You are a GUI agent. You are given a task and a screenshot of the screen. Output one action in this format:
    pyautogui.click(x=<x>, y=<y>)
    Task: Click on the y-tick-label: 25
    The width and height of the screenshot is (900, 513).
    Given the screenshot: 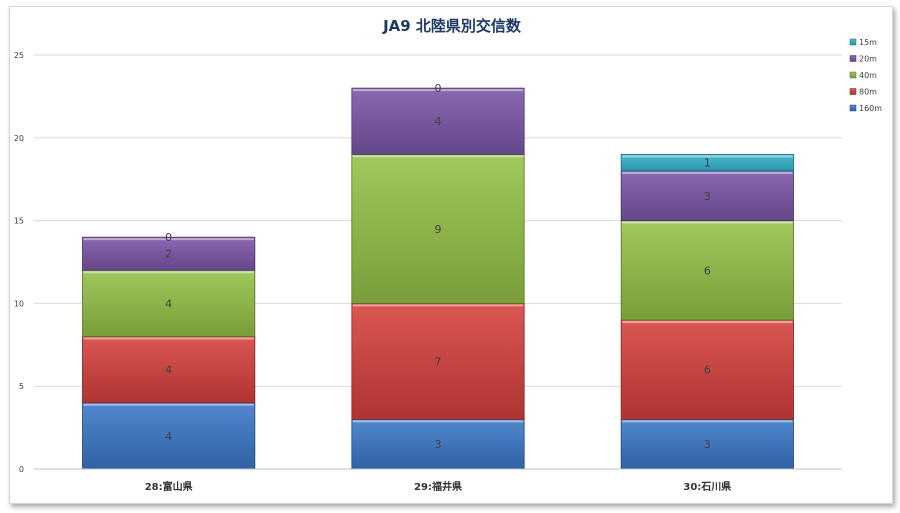 What is the action you would take?
    pyautogui.click(x=19, y=55)
    